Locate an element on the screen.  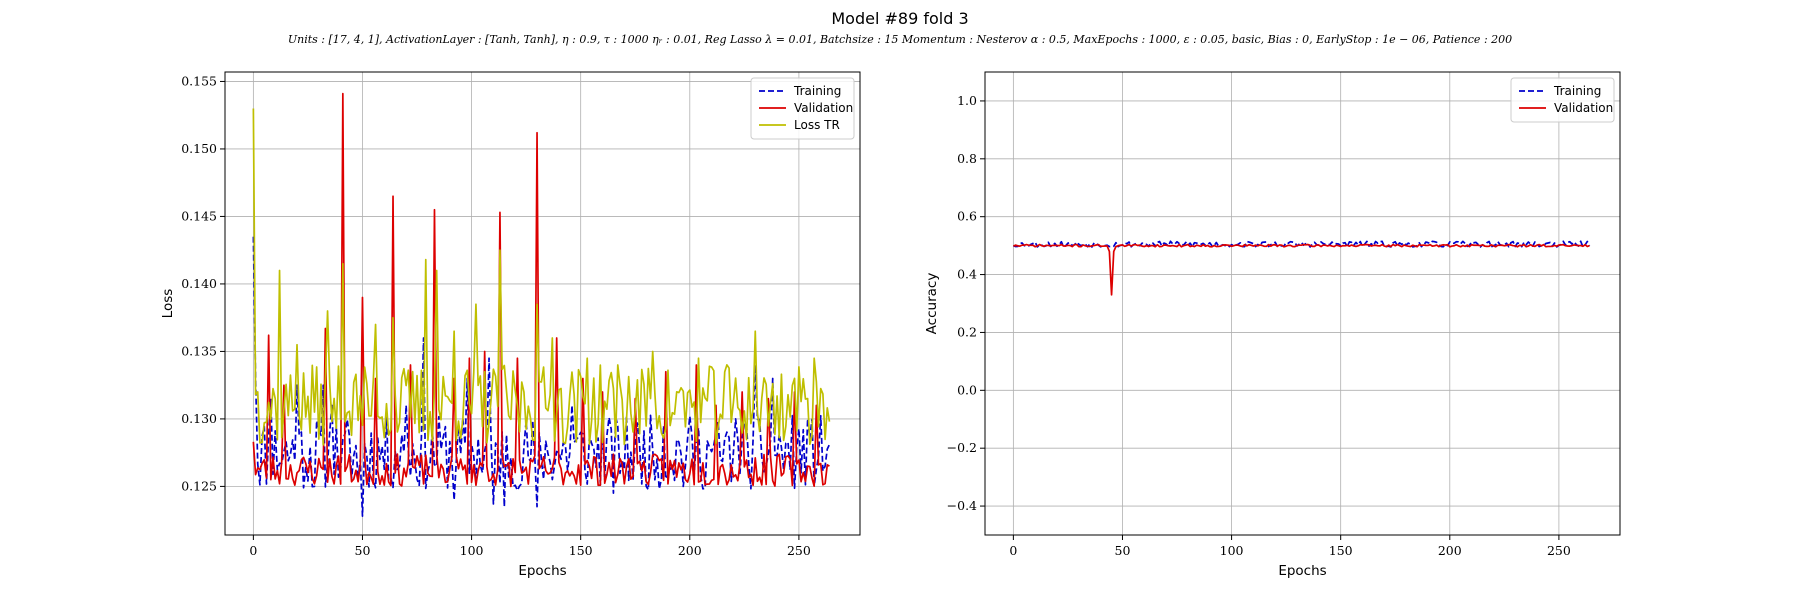
legend: Training Validation Loss TR is located at coordinates (802, 108).